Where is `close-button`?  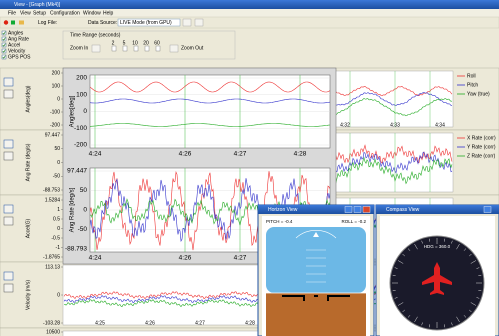
close-button is located at coordinates (366, 209).